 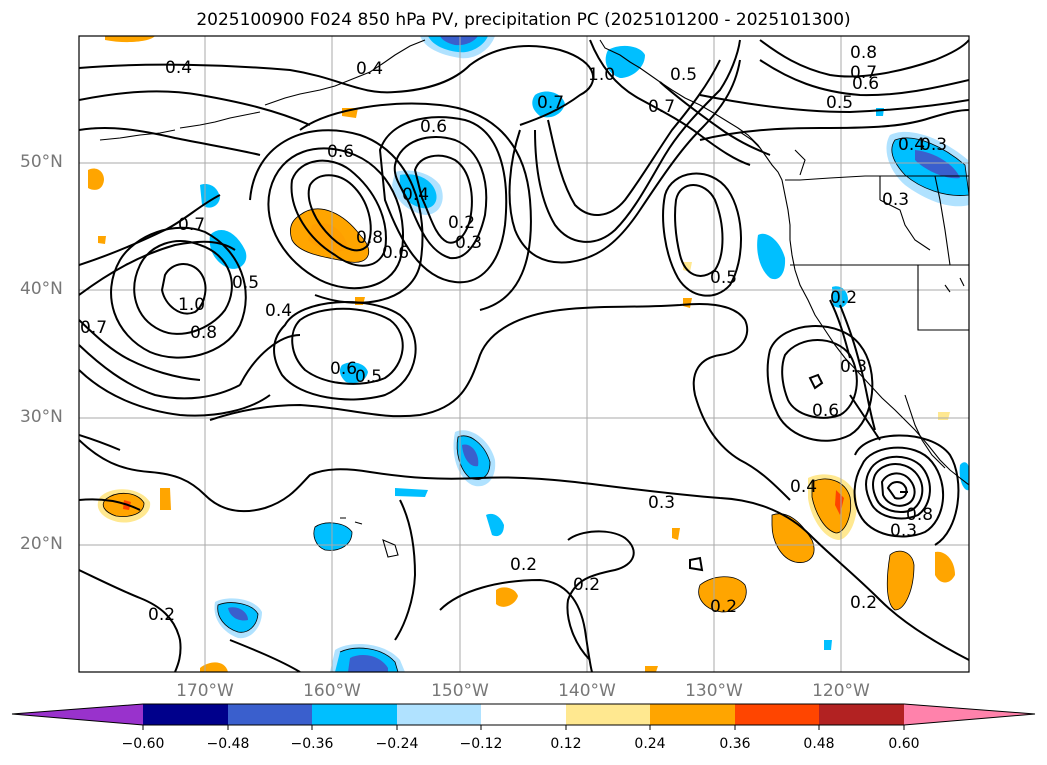 What do you see at coordinates (523, 716) in the screenshot?
I see `colorbar` at bounding box center [523, 716].